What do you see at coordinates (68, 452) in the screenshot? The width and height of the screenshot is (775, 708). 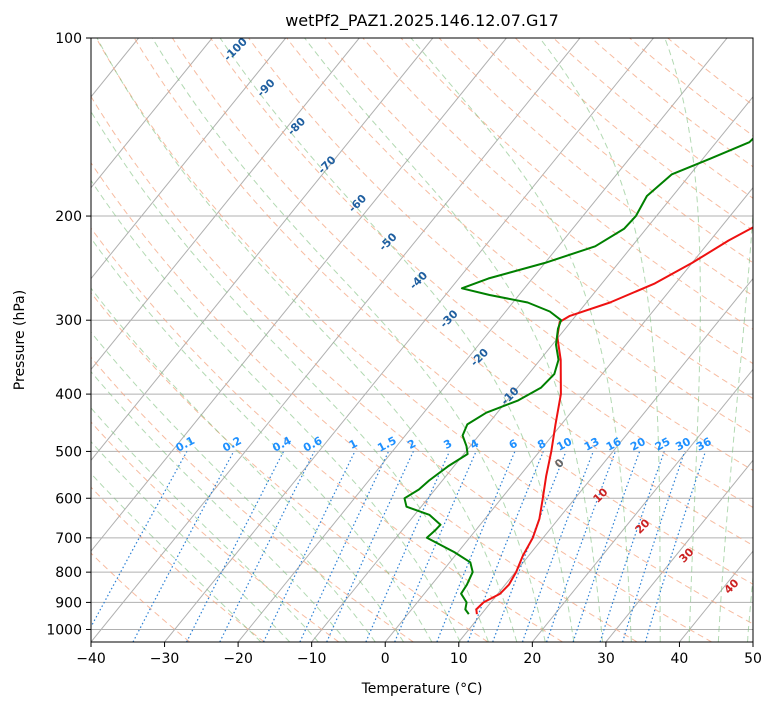 I see `y-tick-label: 500` at bounding box center [68, 452].